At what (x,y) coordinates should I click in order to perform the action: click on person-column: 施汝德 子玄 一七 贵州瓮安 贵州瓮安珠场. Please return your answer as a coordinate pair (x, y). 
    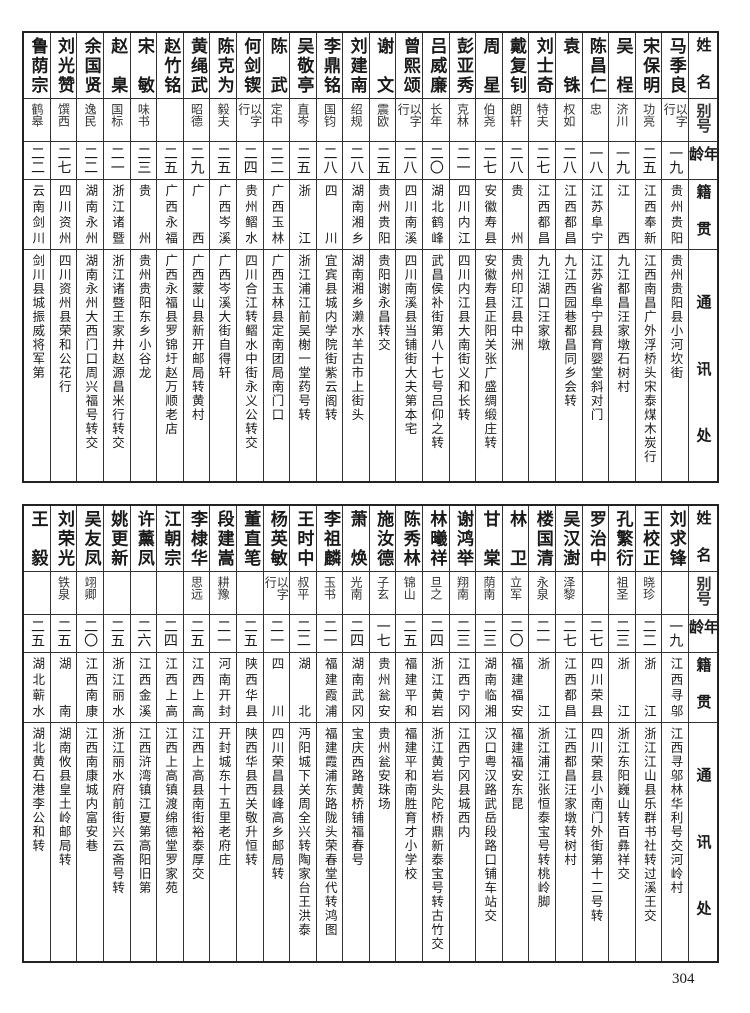
    Looking at the image, I should click on (382, 733).